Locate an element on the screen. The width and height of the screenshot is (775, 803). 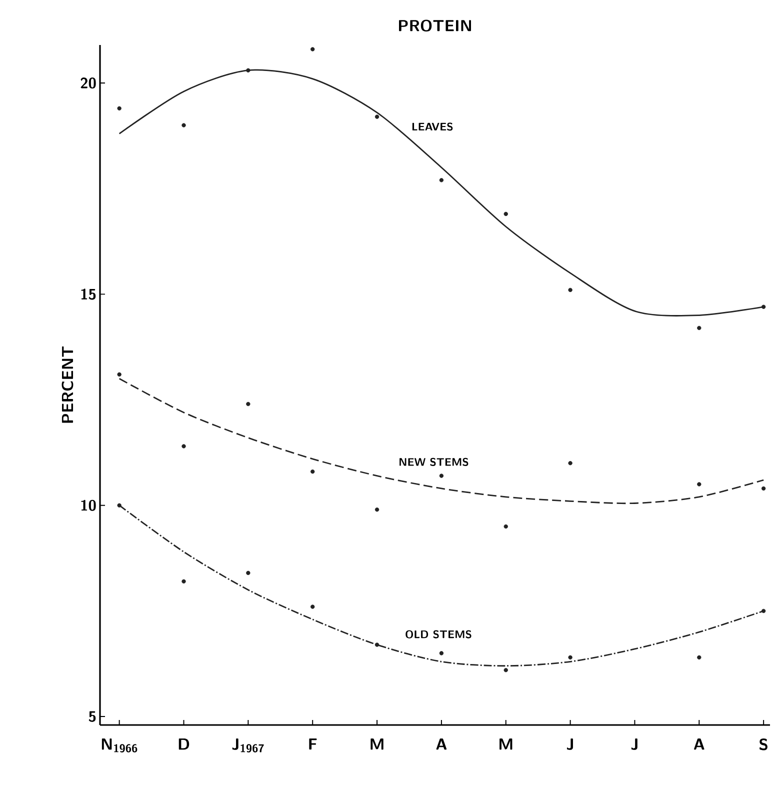
x-tick-label: F is located at coordinates (313, 744).